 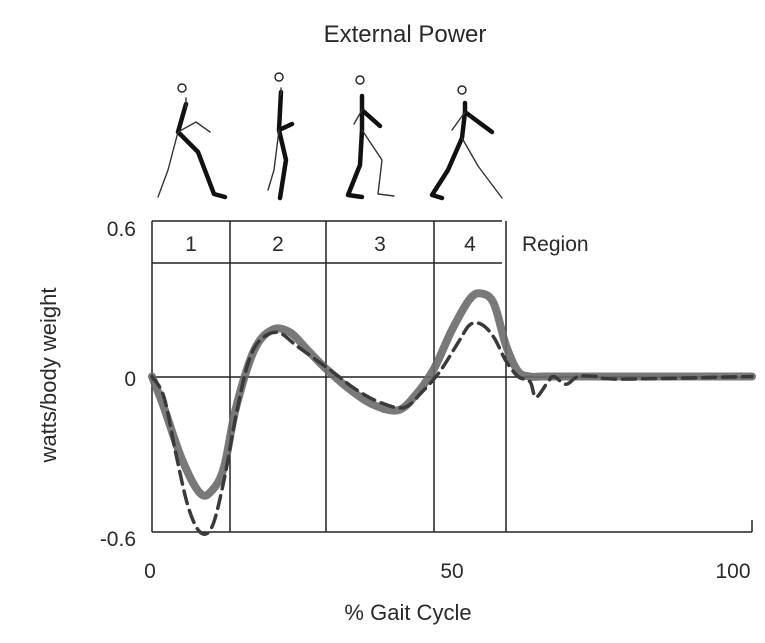 What do you see at coordinates (118, 539) in the screenshot?
I see `y-tick-label-bottom: -0.6` at bounding box center [118, 539].